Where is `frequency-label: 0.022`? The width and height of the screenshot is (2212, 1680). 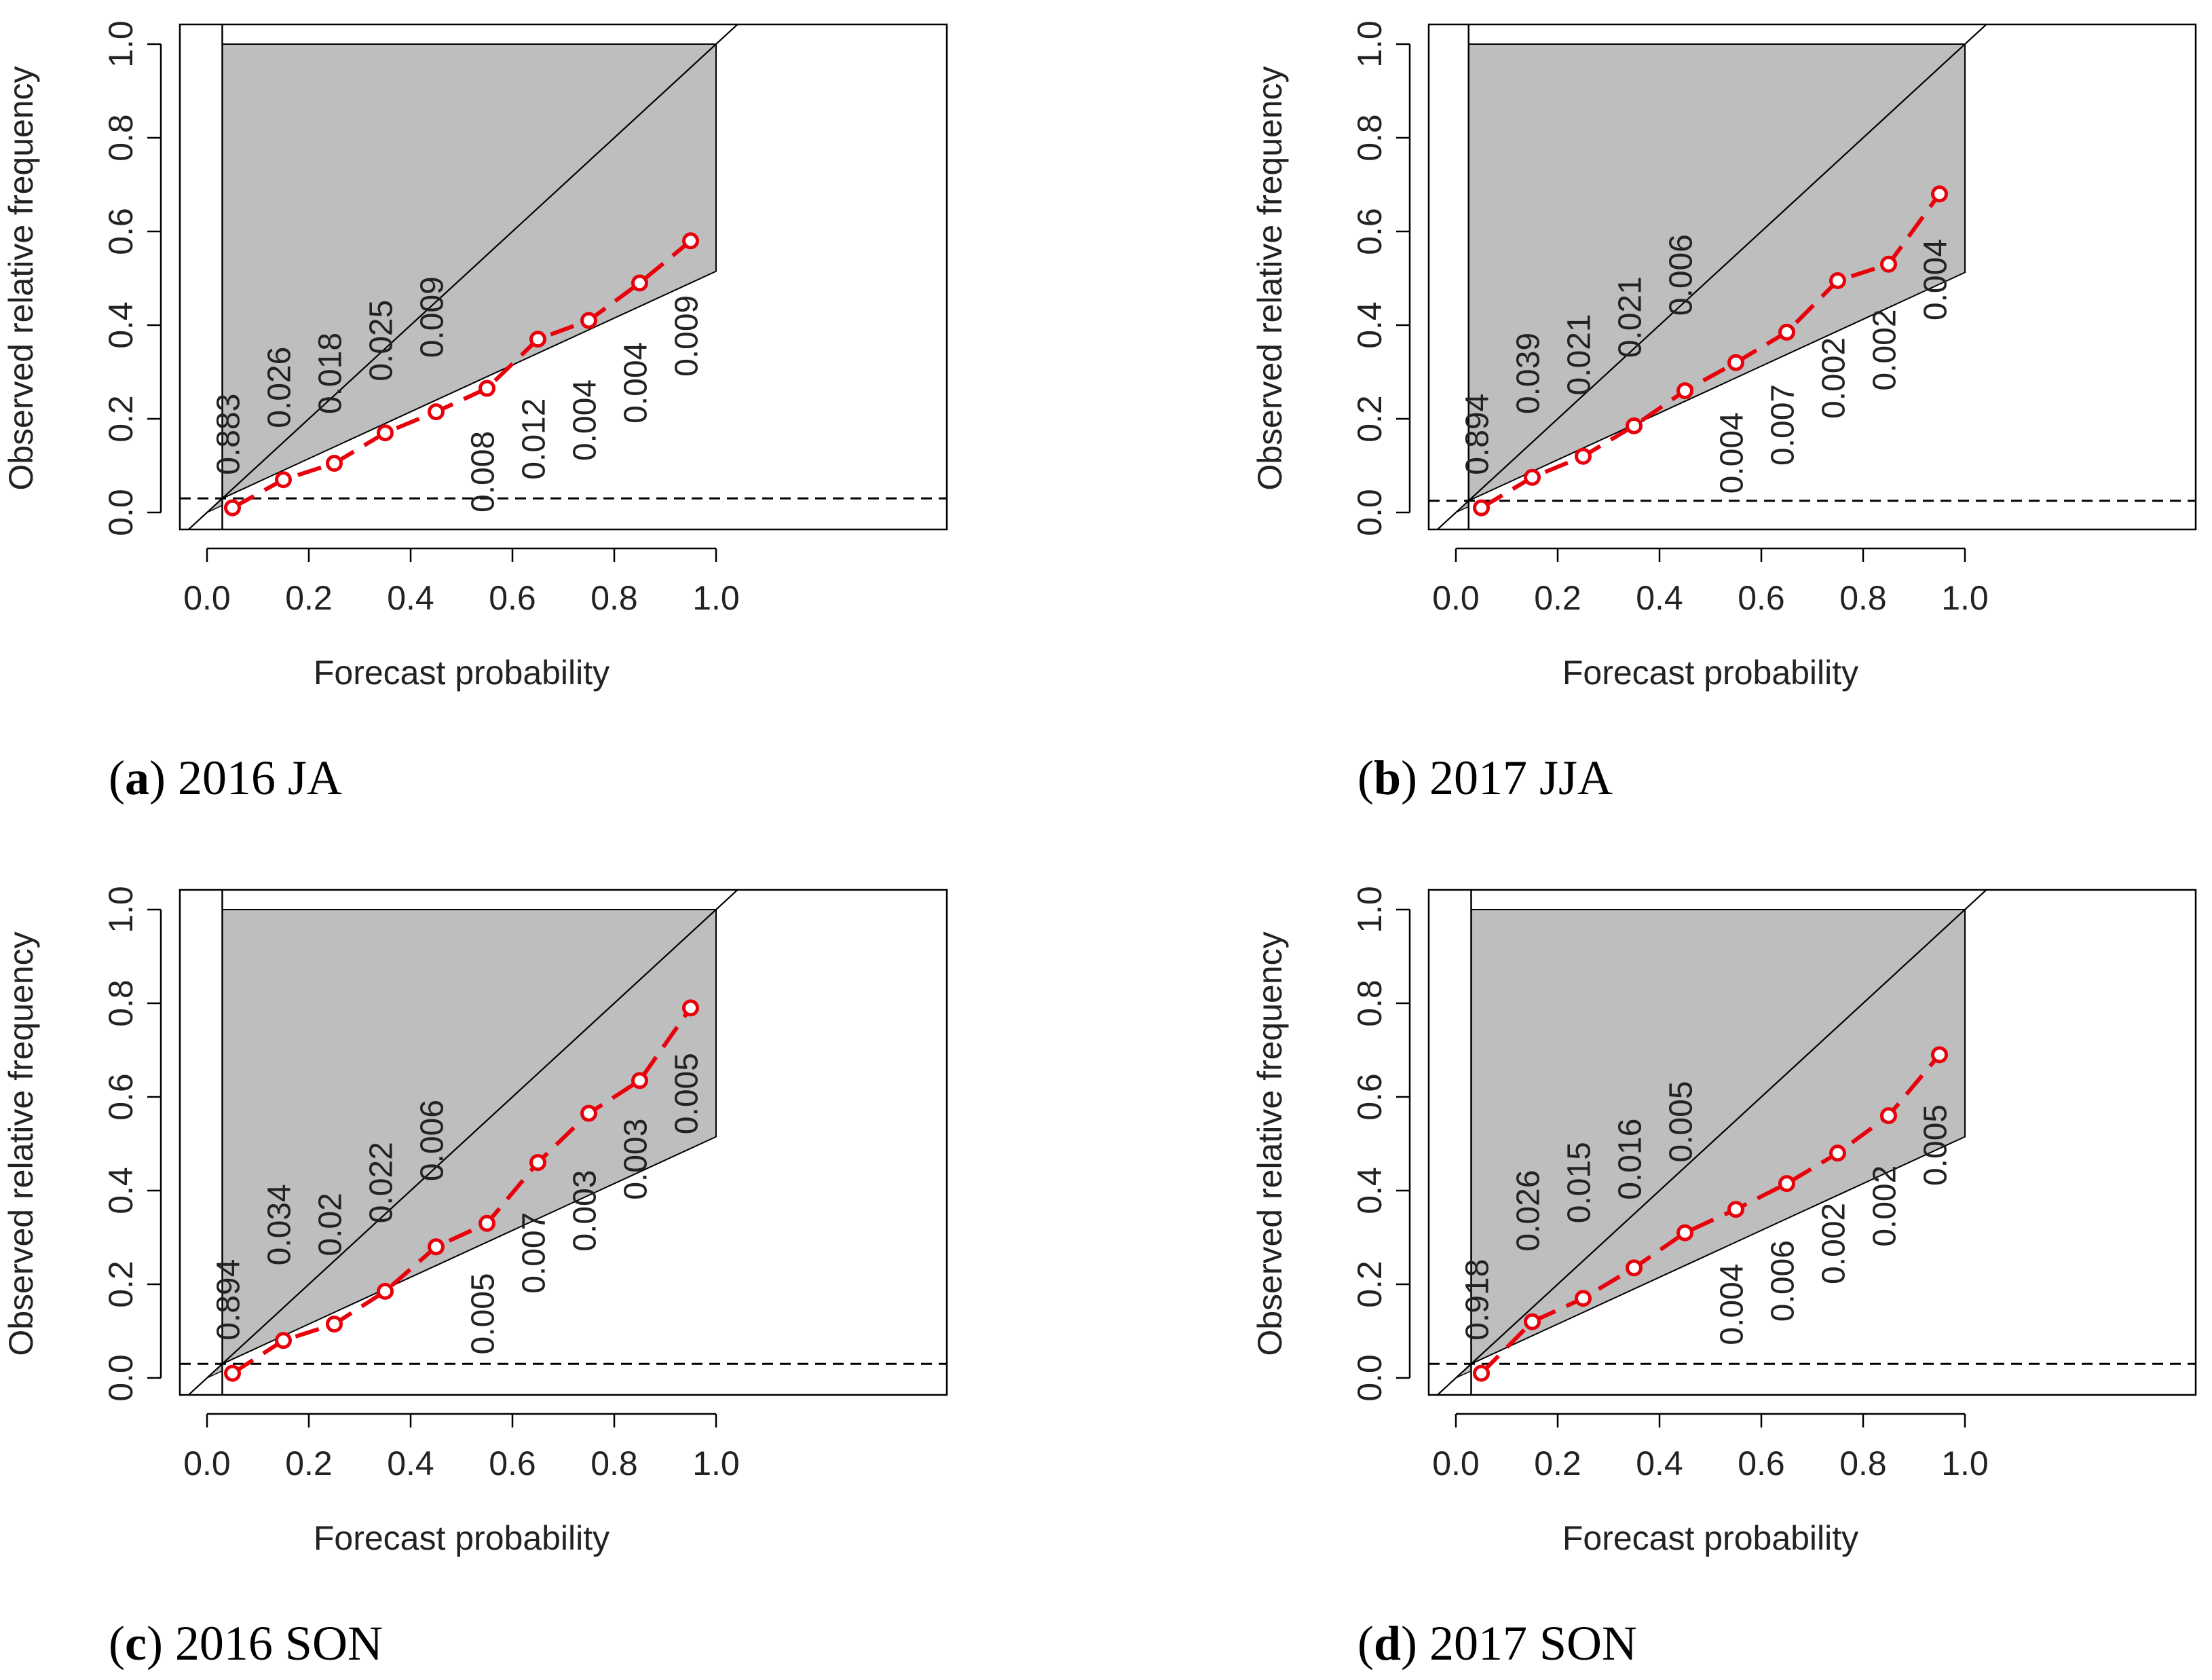 frequency-label: 0.022 is located at coordinates (382, 1182).